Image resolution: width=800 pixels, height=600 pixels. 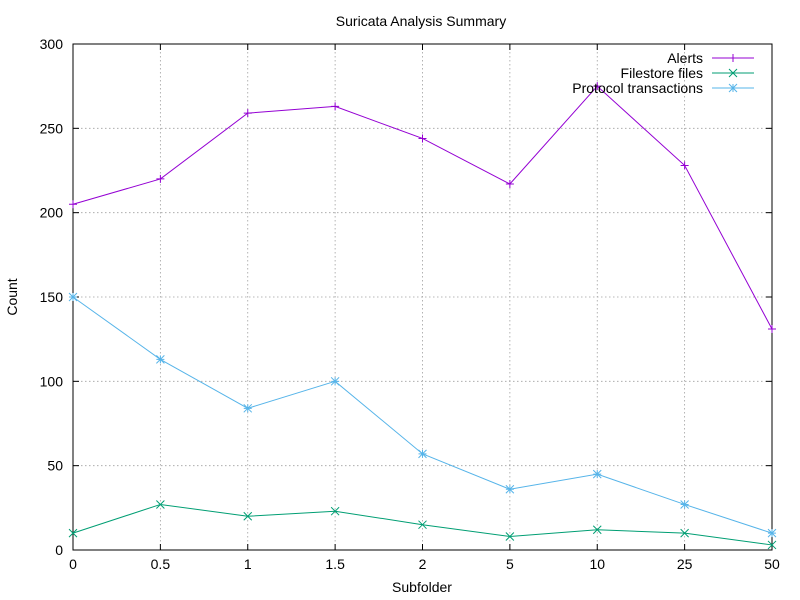 What do you see at coordinates (52, 381) in the screenshot?
I see `y-tick-label: 100` at bounding box center [52, 381].